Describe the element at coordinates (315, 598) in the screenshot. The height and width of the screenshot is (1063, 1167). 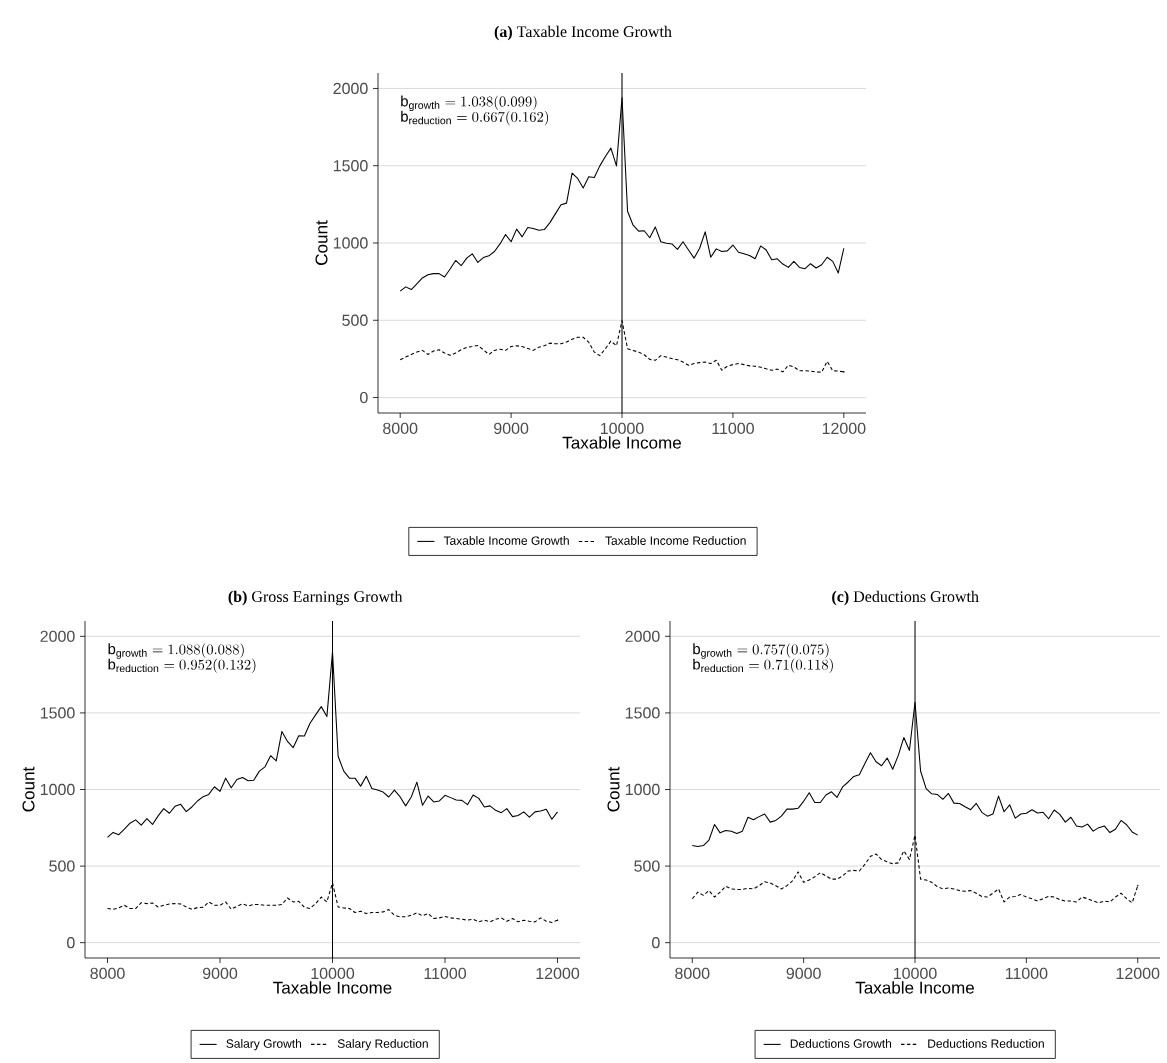
I see `chart-title: (b) Gross Earnings Growth` at that location.